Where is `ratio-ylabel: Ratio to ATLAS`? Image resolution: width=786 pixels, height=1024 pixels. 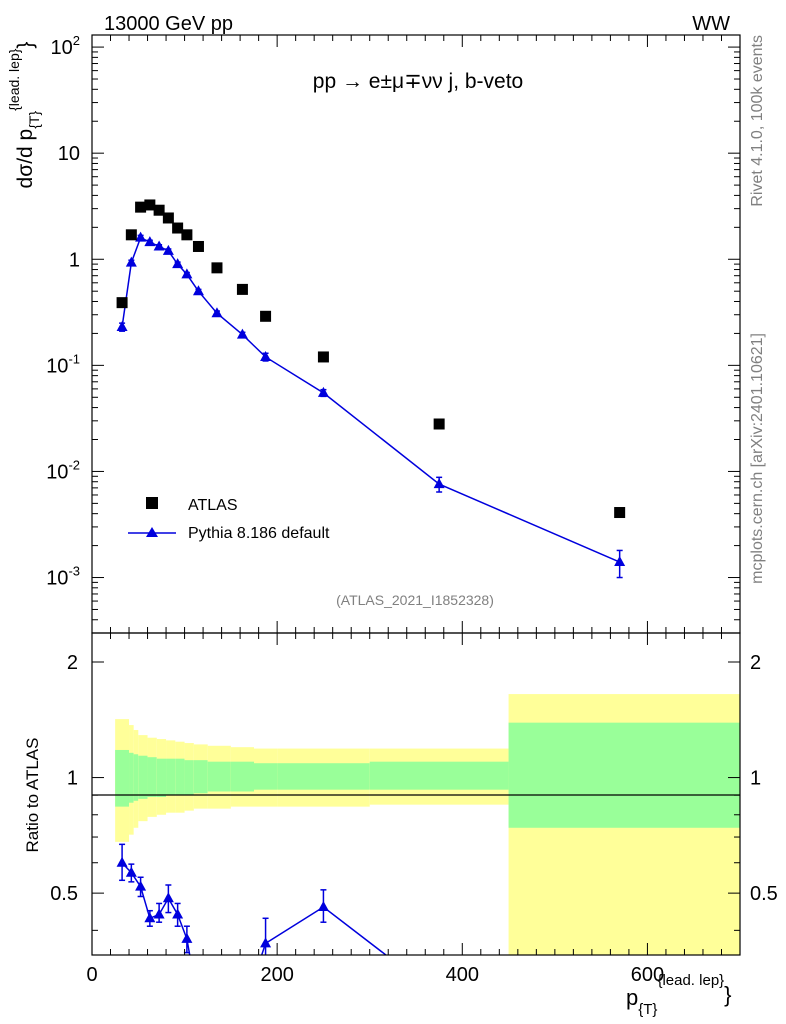
ratio-ylabel: Ratio to ATLAS is located at coordinates (32, 795).